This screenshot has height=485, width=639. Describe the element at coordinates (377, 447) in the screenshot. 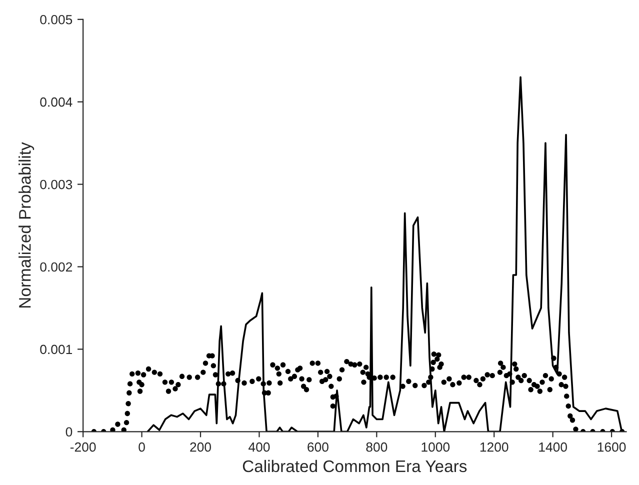

I see `x-tick-label: 800` at that location.